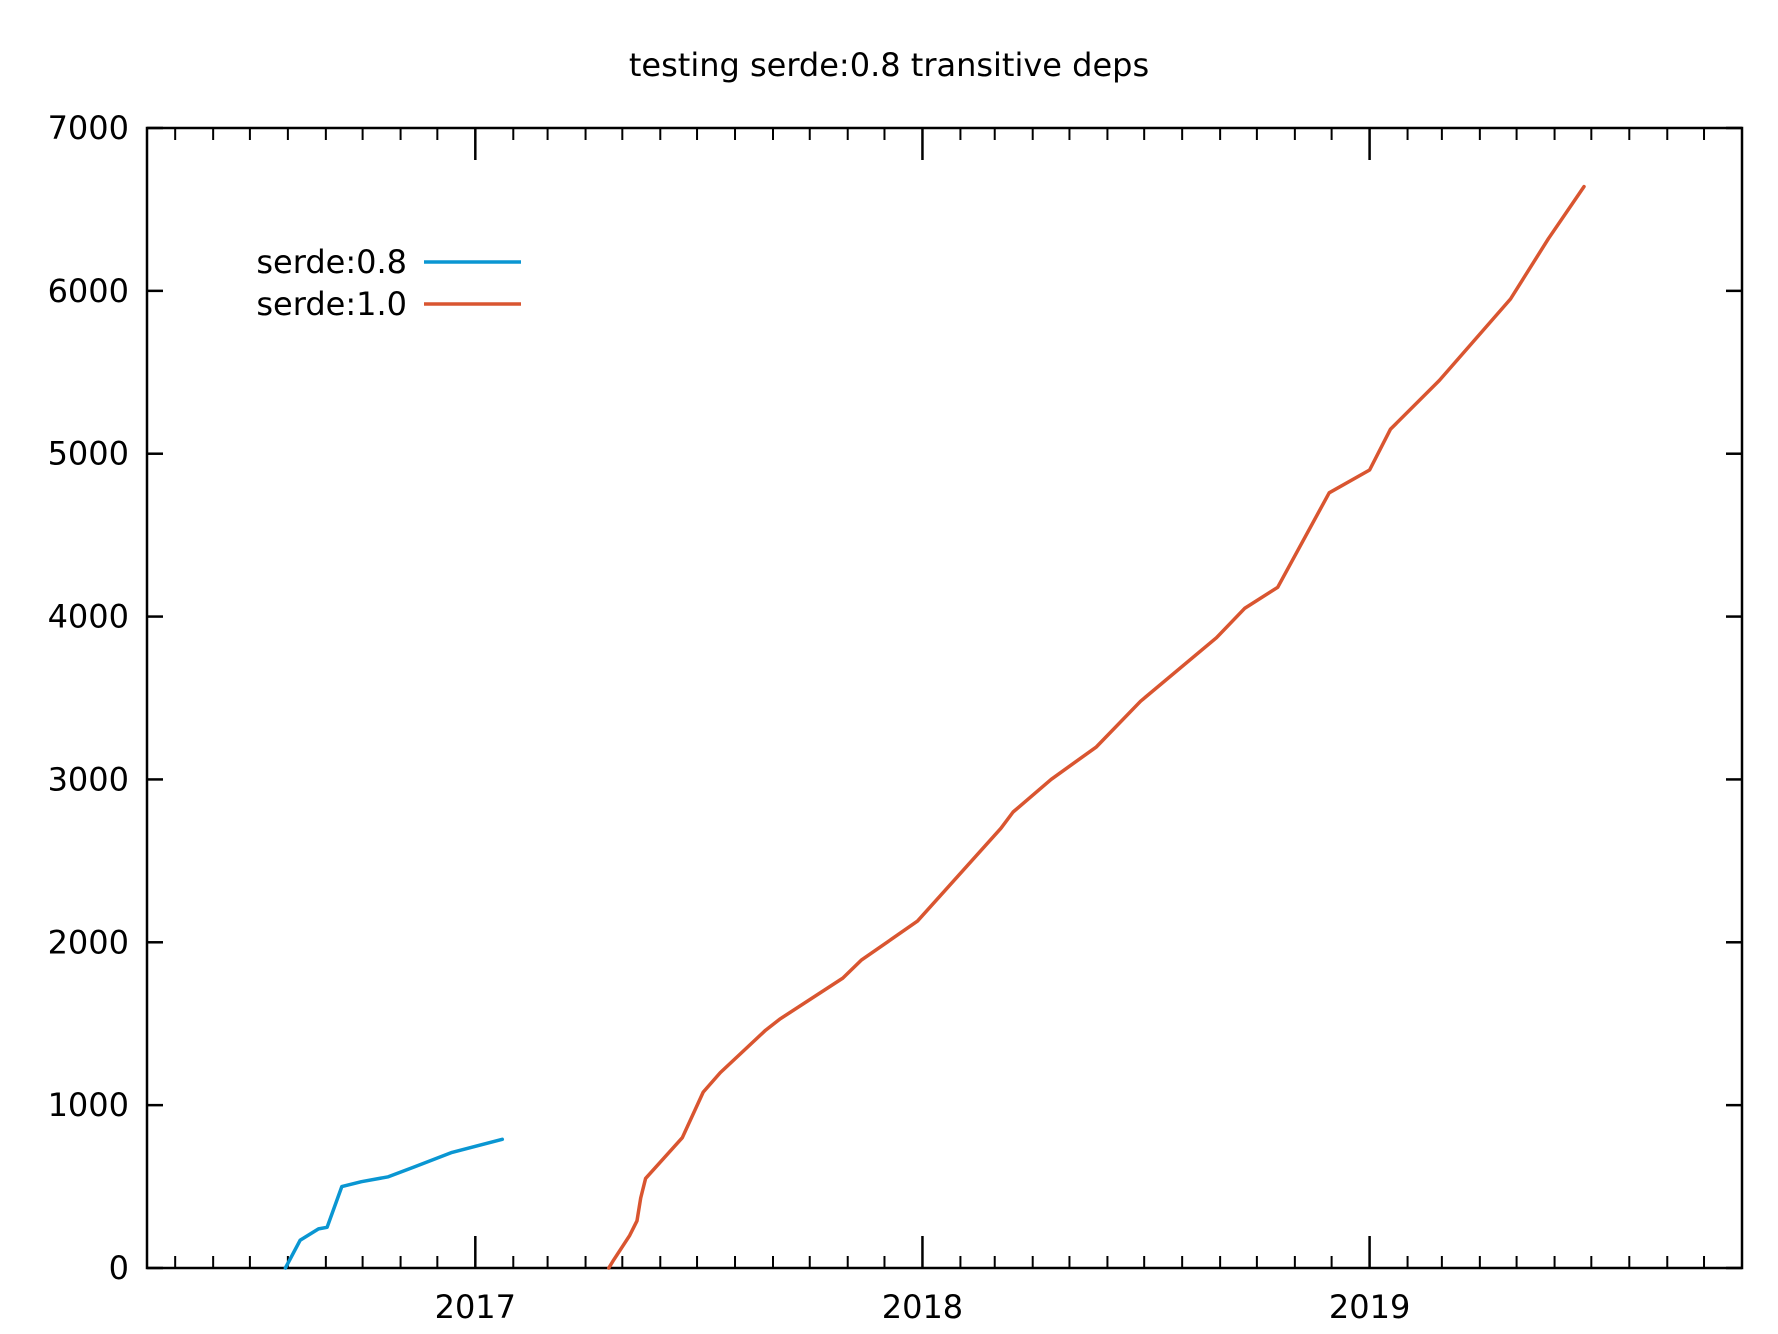 Image resolution: width=1778 pixels, height=1334 pixels. What do you see at coordinates (88, 1105) in the screenshot?
I see `y-tick-label: 1000` at bounding box center [88, 1105].